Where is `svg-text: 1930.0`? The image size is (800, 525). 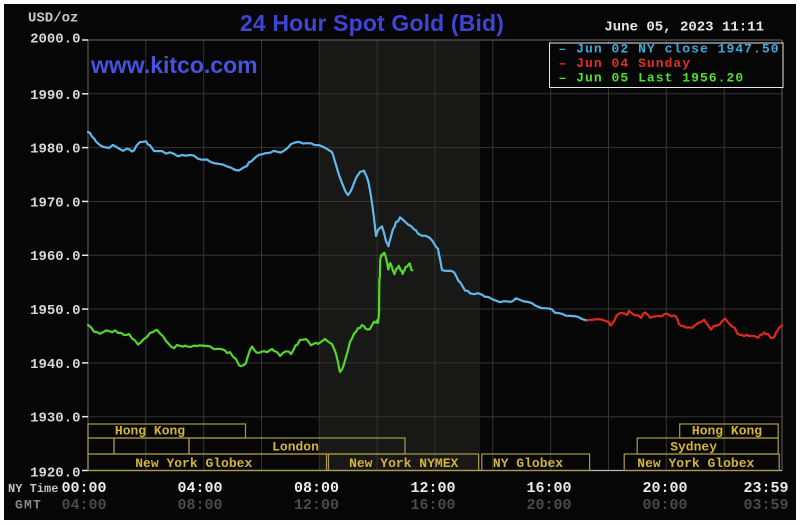
svg-text: 1930.0 is located at coordinates (55, 419).